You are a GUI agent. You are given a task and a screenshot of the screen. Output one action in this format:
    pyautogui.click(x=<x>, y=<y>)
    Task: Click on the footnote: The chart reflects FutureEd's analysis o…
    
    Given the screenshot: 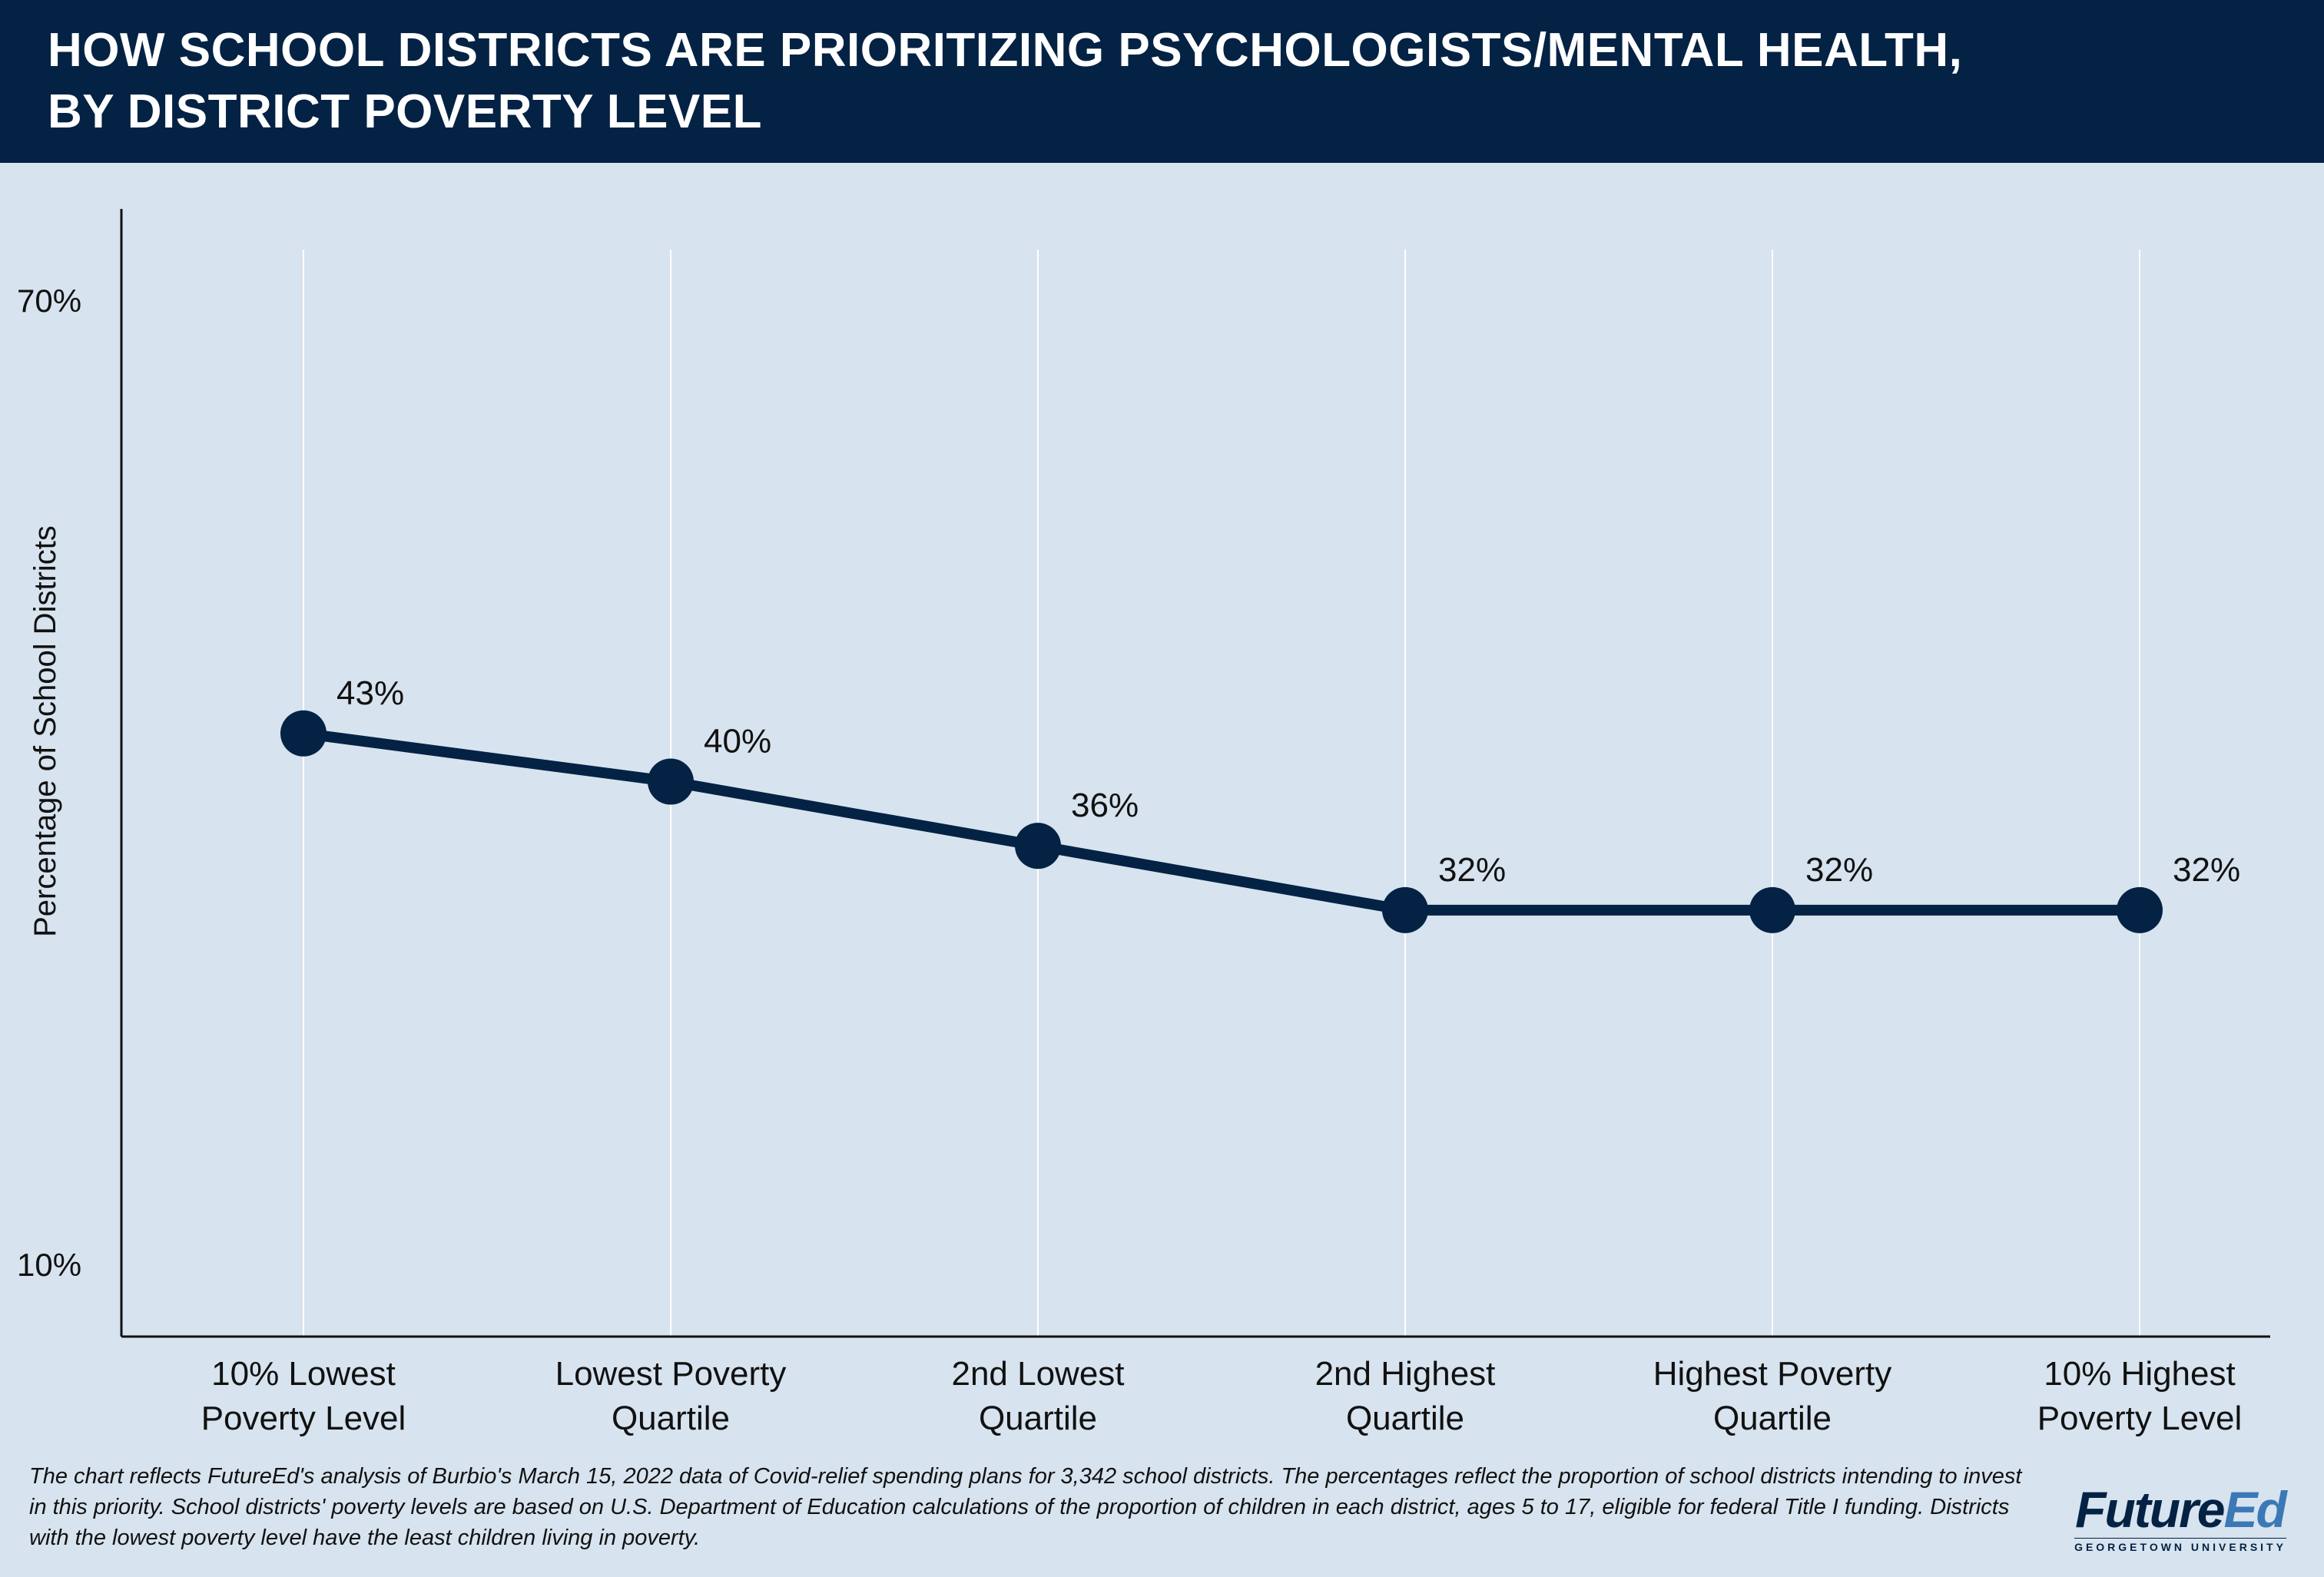 What is the action you would take?
    pyautogui.click(x=1026, y=1507)
    